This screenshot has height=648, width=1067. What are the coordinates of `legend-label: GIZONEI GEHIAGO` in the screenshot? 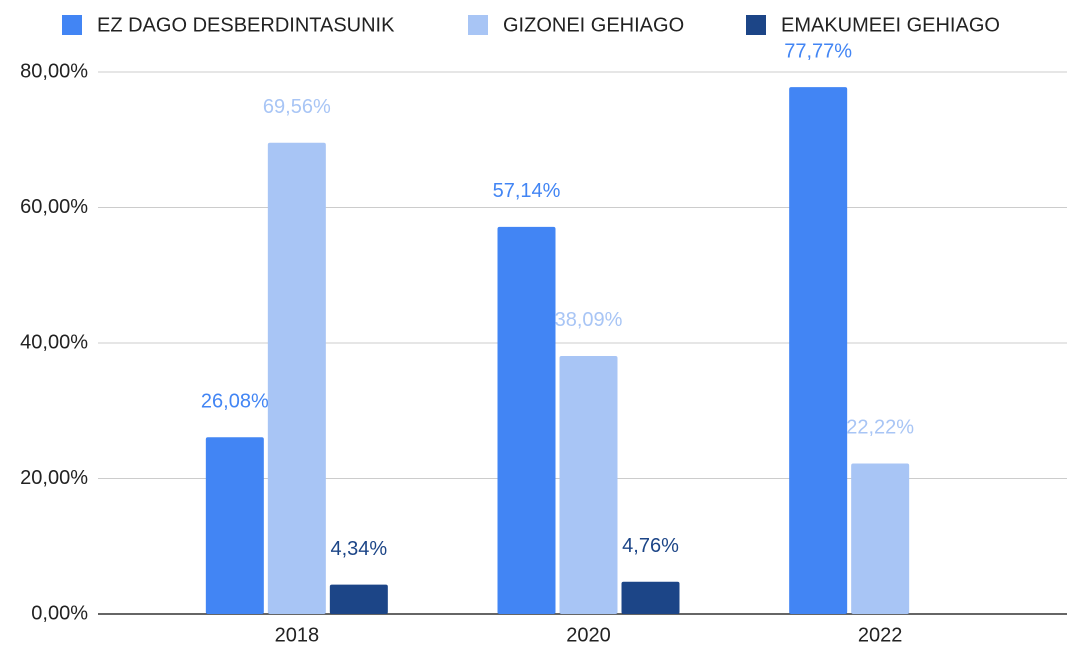 It's located at (593, 25).